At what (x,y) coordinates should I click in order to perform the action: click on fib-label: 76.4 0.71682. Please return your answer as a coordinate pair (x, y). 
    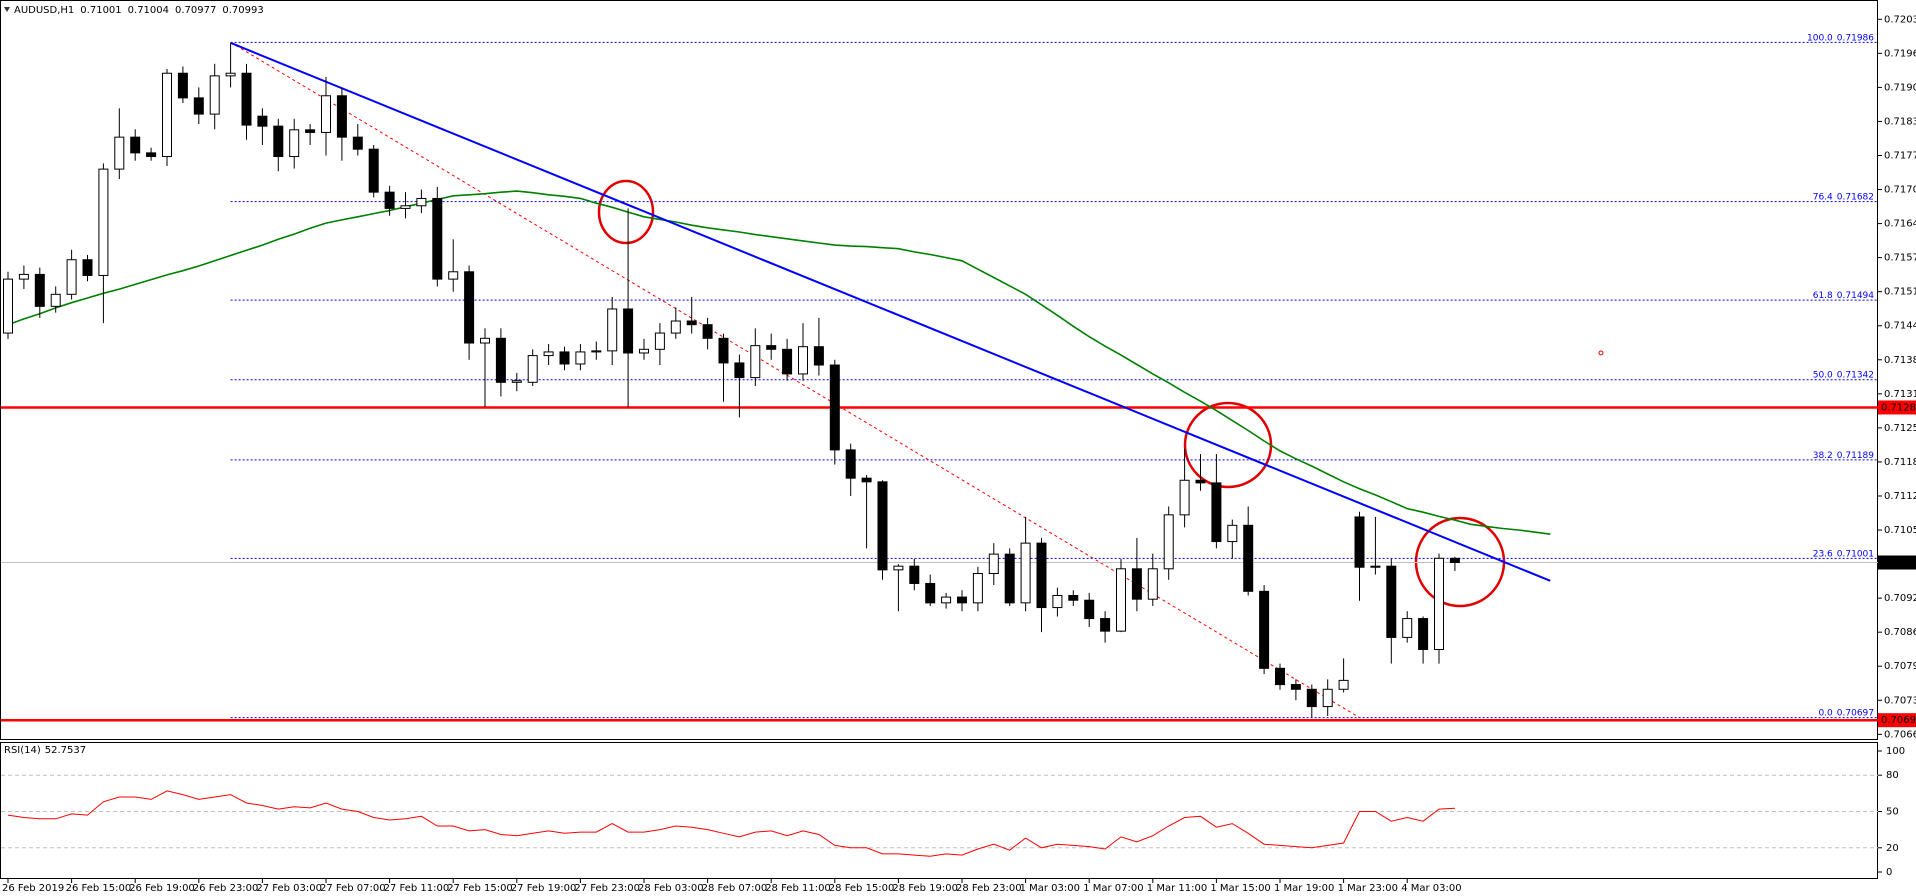
    Looking at the image, I should click on (1843, 197).